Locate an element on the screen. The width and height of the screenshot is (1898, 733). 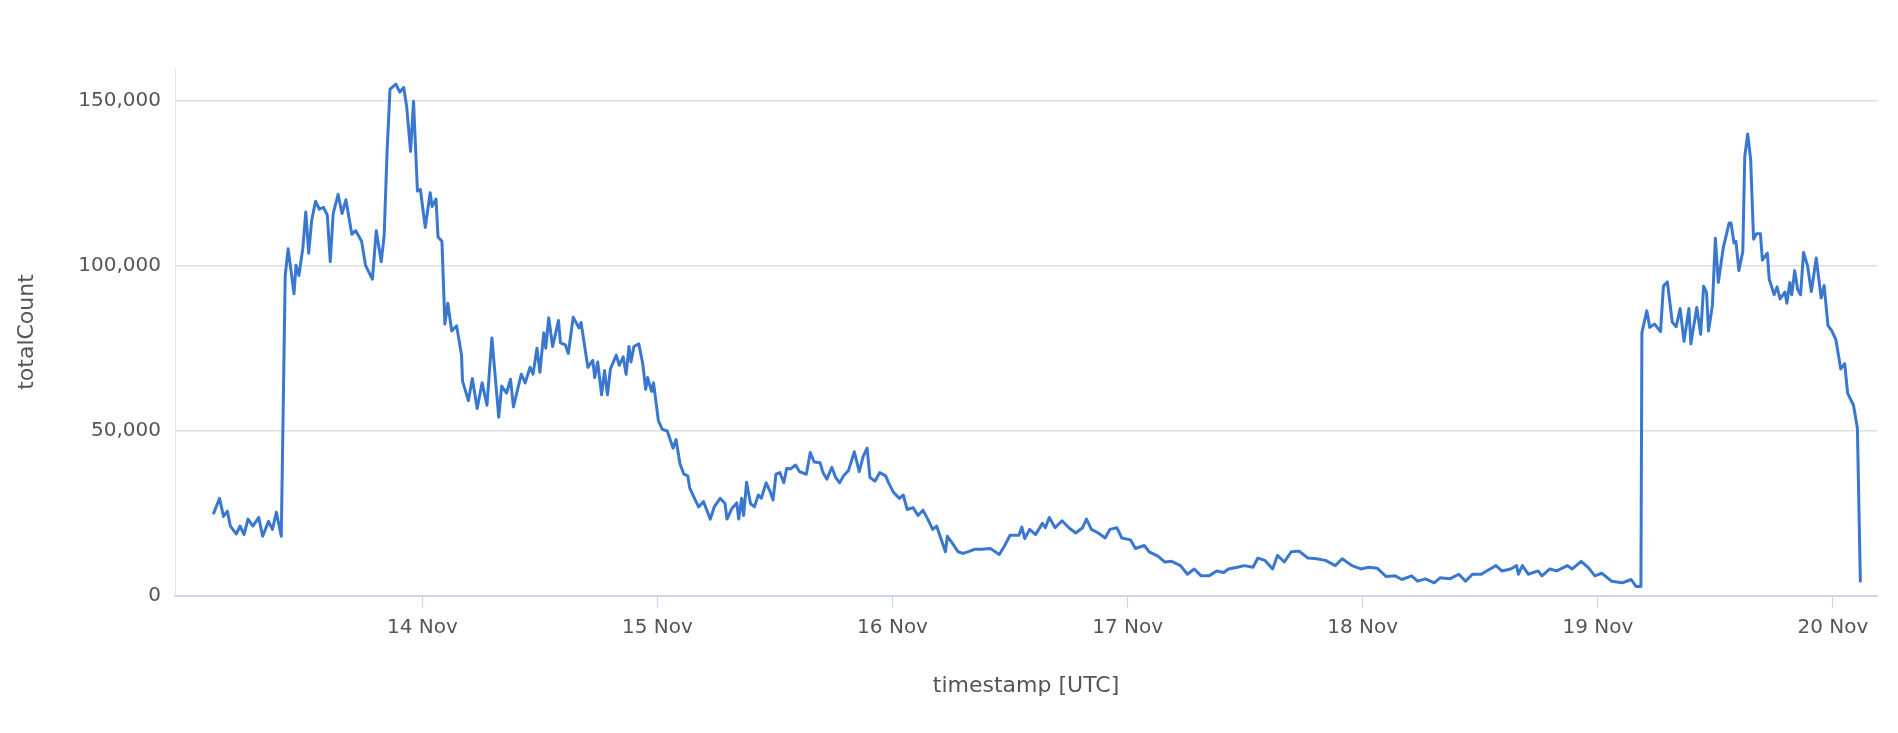
y-tick-label: 0 is located at coordinates (154, 594).